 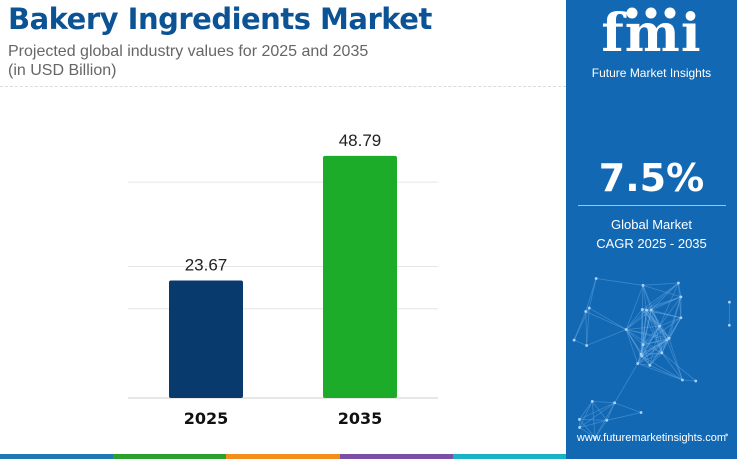 I want to click on bottom-accent-bar, so click(x=283, y=456).